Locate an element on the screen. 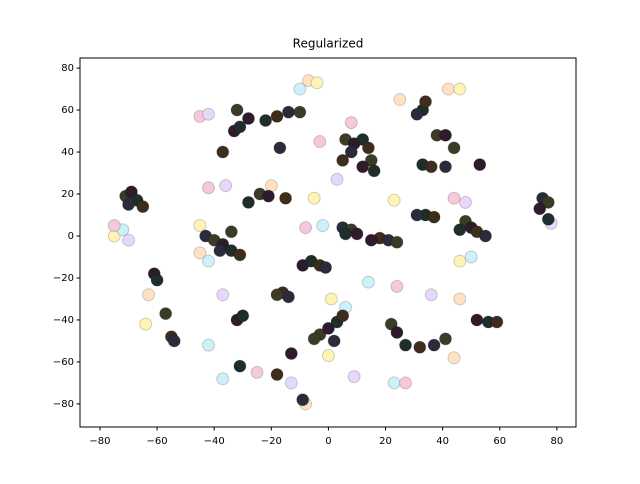 The image size is (640, 484). y-tick-label: −60 is located at coordinates (63, 362).